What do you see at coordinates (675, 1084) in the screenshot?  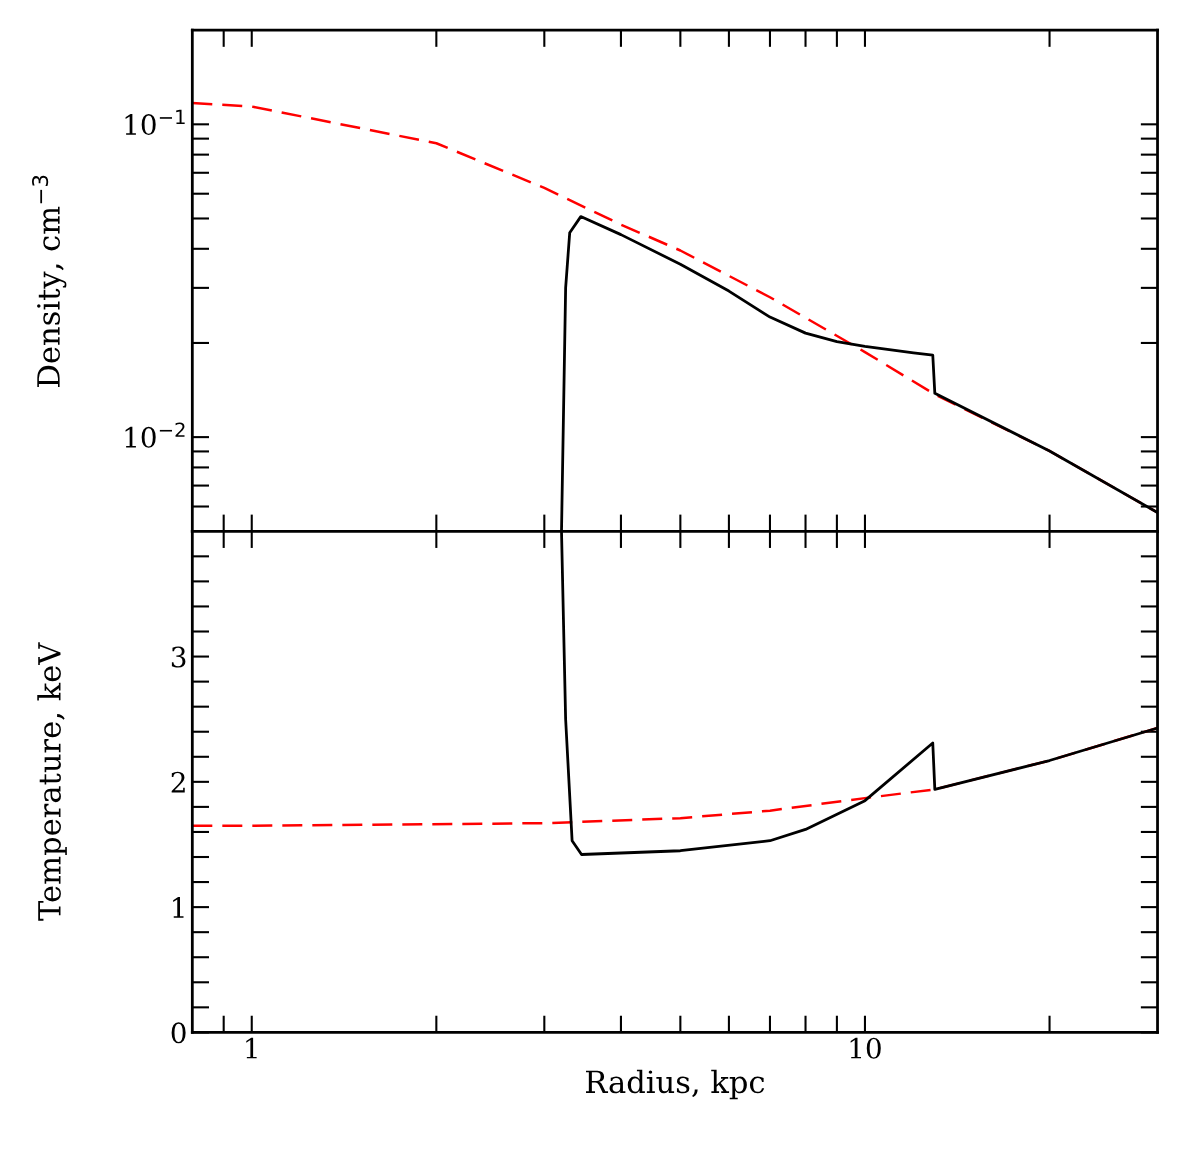 I see `x-axis-title: Radius, kpc` at bounding box center [675, 1084].